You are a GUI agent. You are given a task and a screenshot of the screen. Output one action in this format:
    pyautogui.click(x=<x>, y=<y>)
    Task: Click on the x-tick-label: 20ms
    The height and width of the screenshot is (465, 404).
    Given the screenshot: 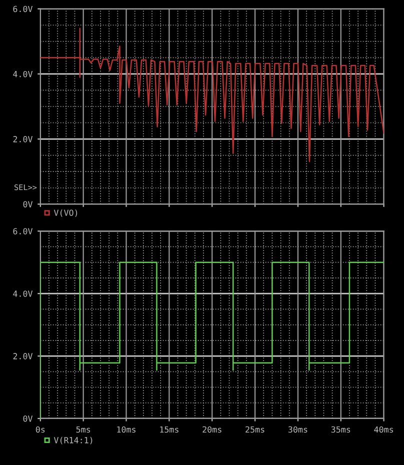 What is the action you would take?
    pyautogui.click(x=212, y=429)
    